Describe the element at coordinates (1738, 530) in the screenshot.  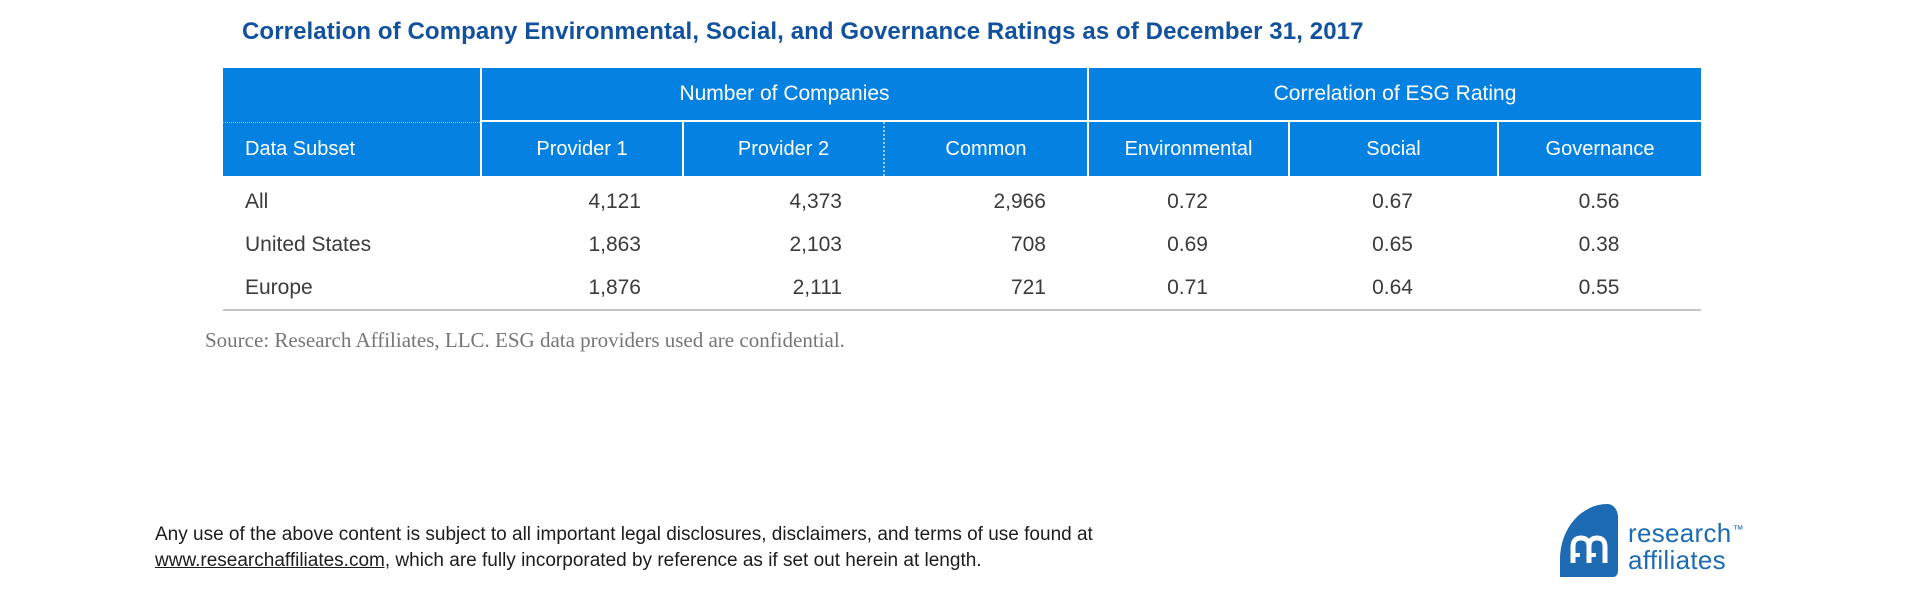
I see `trademark-symbol: ™` at that location.